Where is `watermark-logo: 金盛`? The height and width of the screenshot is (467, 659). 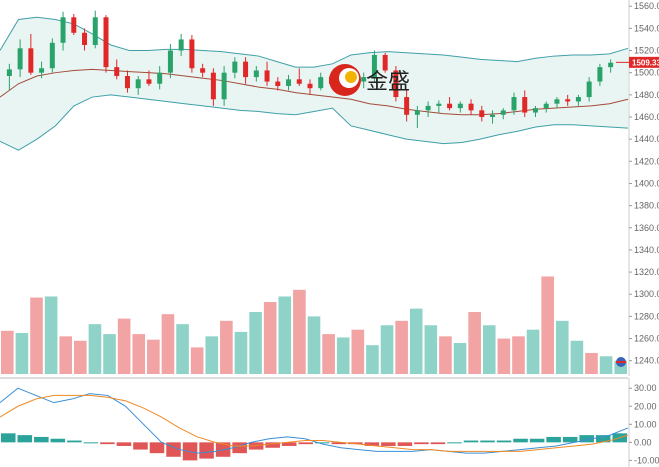
watermark-logo: 金盛 is located at coordinates (369, 80).